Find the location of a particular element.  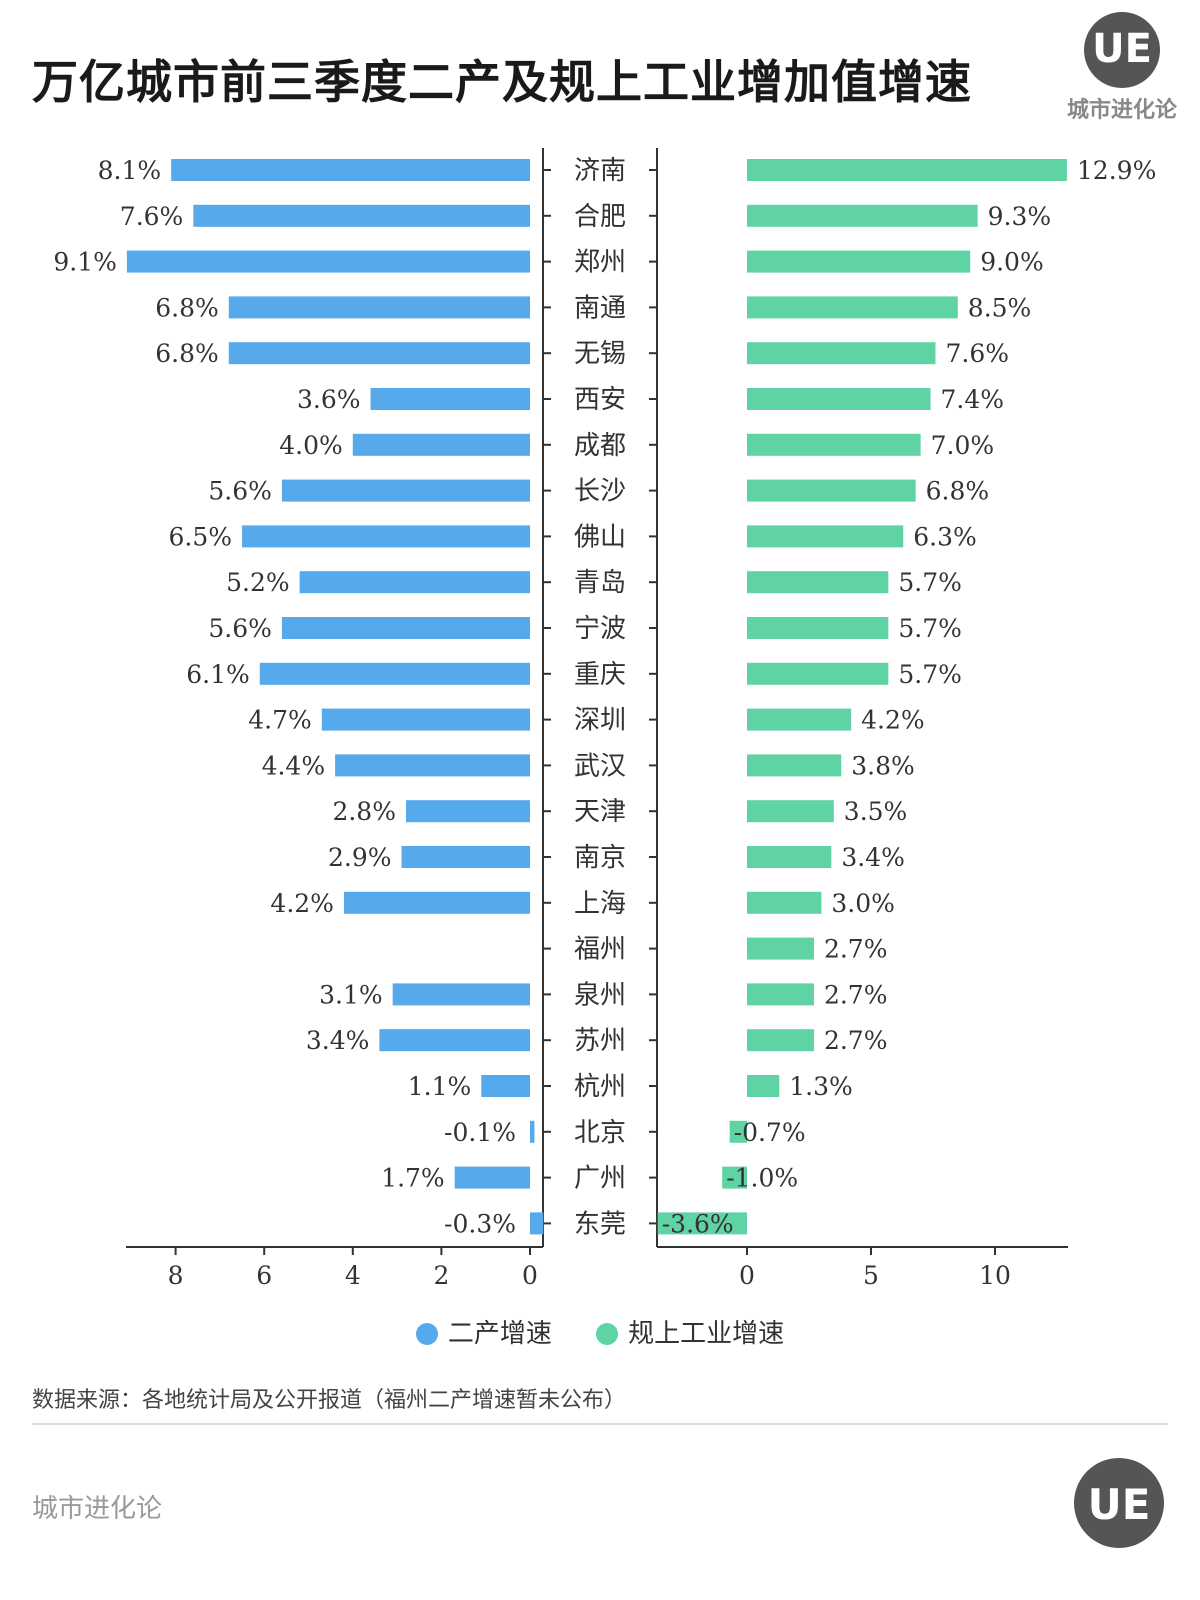

category-label: 上海 is located at coordinates (600, 904).